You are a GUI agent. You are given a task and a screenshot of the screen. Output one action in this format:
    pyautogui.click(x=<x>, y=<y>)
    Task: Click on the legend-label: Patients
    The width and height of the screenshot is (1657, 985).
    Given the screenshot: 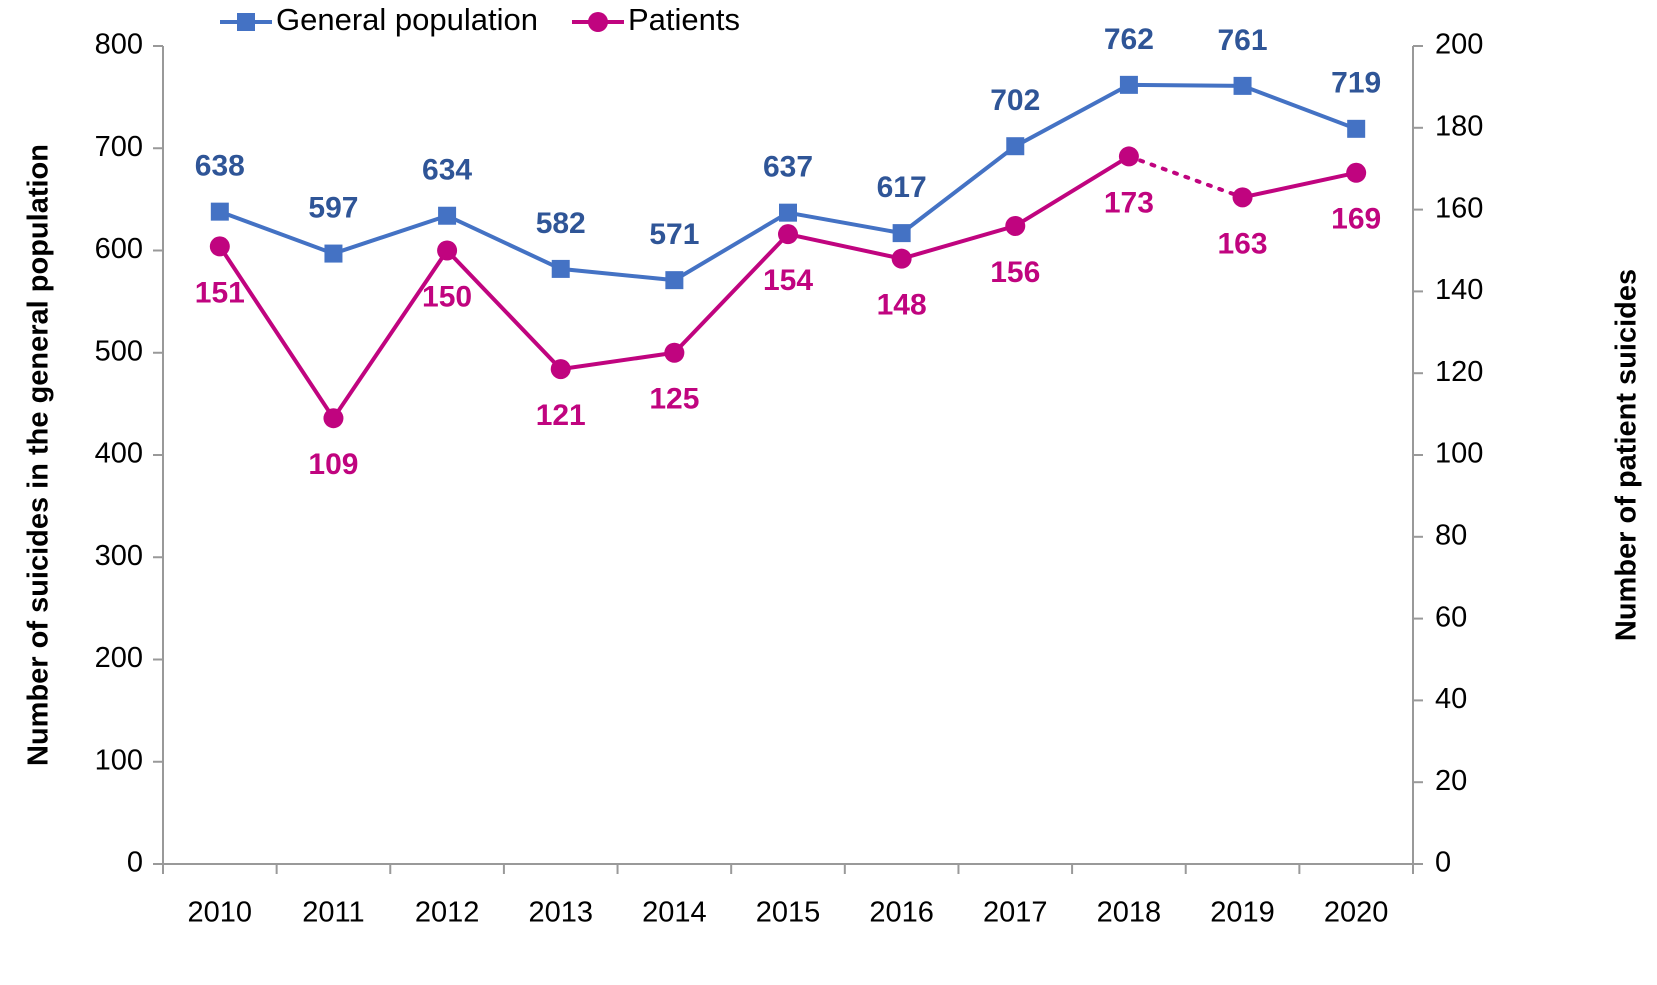 What is the action you would take?
    pyautogui.click(x=684, y=19)
    